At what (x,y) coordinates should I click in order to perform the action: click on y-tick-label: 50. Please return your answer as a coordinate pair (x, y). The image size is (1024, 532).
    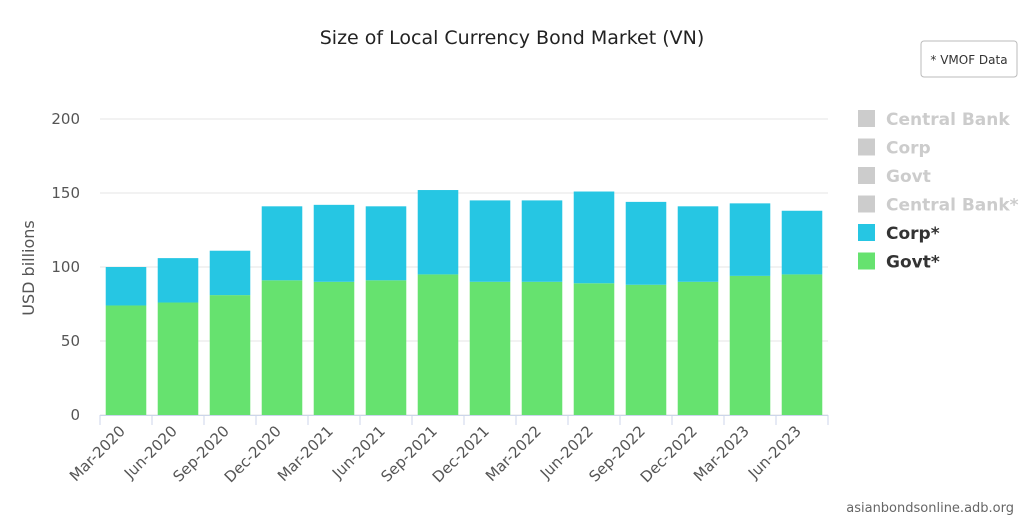
    Looking at the image, I should click on (70, 341).